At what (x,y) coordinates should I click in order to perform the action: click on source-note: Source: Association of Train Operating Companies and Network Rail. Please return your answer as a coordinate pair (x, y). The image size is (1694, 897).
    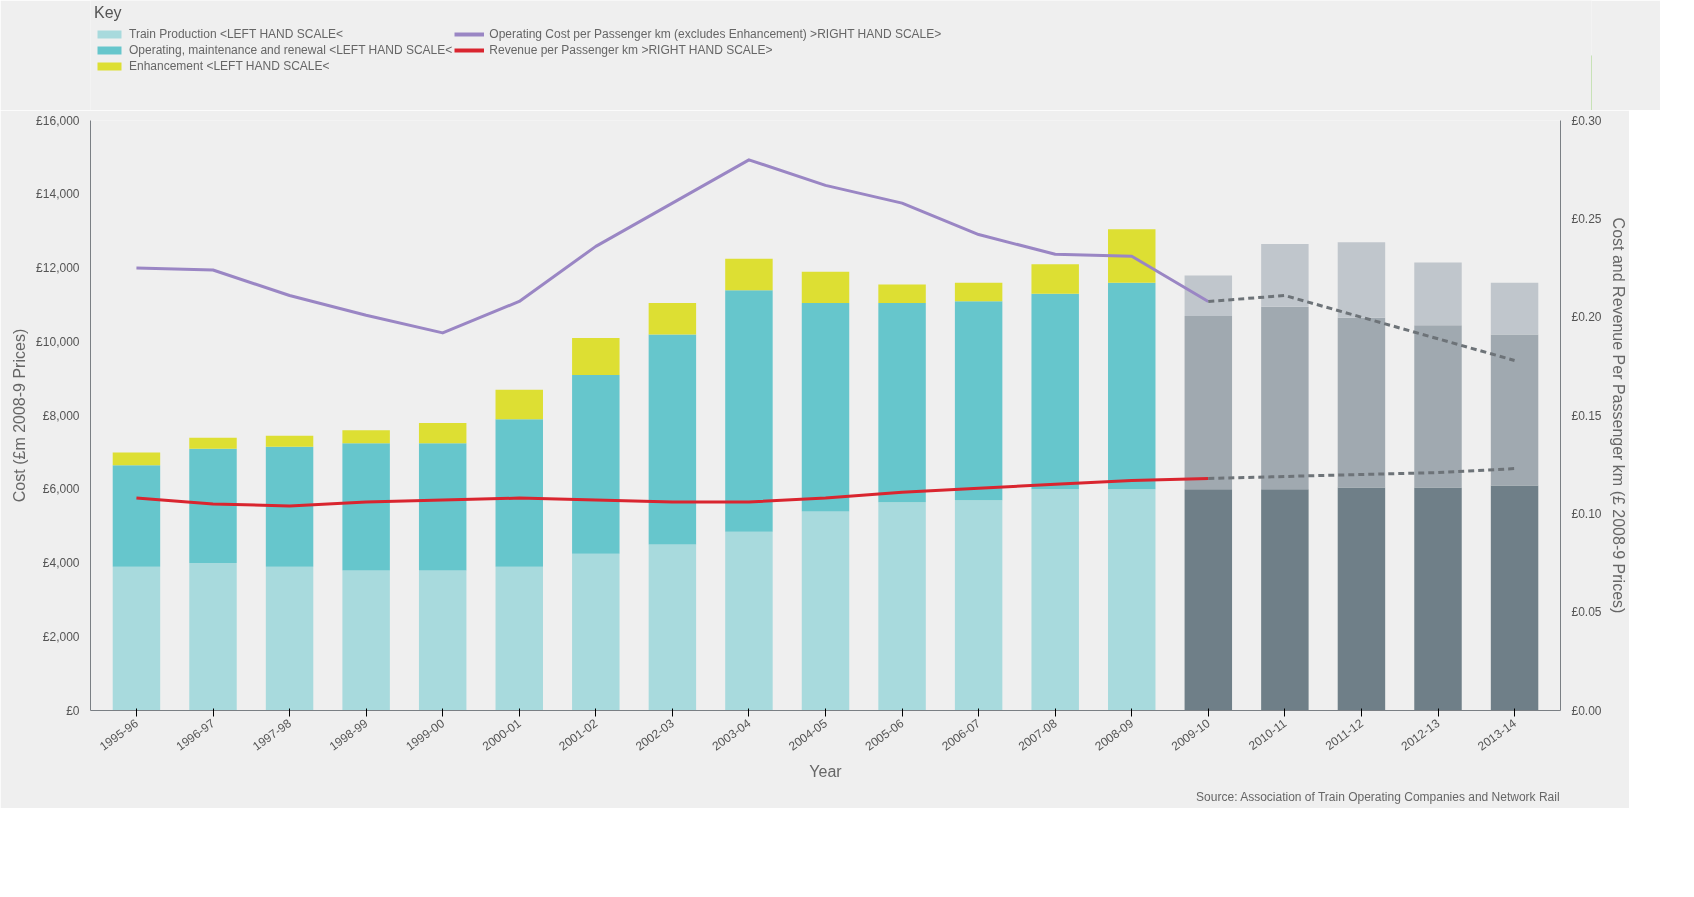
    Looking at the image, I should click on (1378, 796).